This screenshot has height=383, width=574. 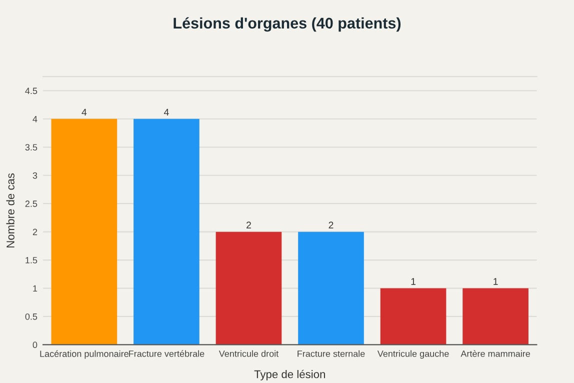 What do you see at coordinates (31, 203) in the screenshot?
I see `y-tick-label: 2.5` at bounding box center [31, 203].